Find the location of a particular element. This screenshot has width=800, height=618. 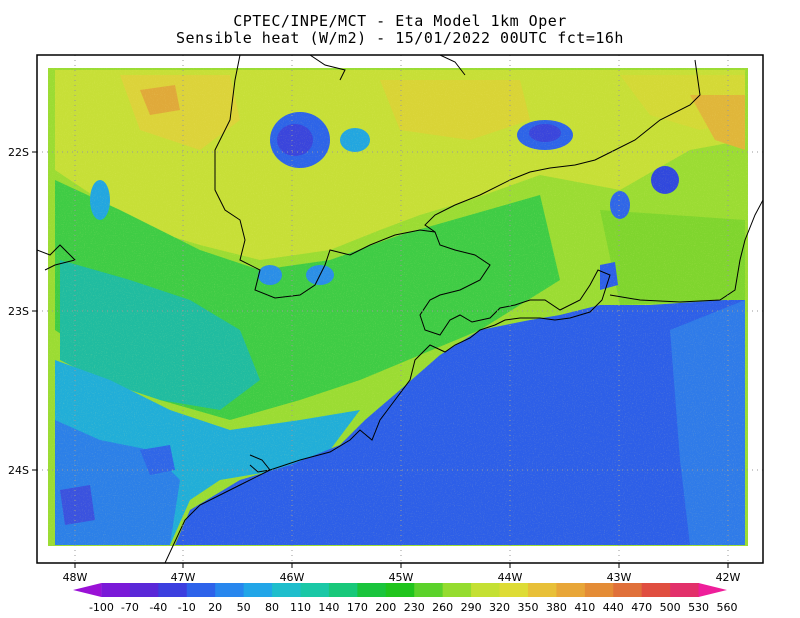

colorbar-label: 530 is located at coordinates (698, 607).